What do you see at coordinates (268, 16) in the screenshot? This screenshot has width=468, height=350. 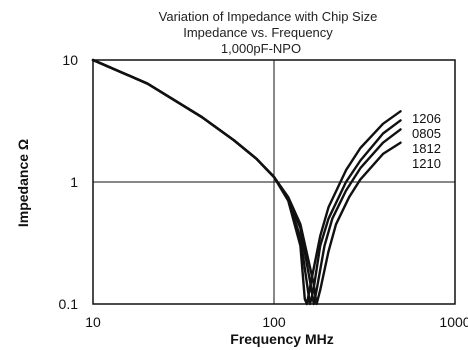 I see `chart-title-line-1: Variation of Impedance with Chip Size` at bounding box center [268, 16].